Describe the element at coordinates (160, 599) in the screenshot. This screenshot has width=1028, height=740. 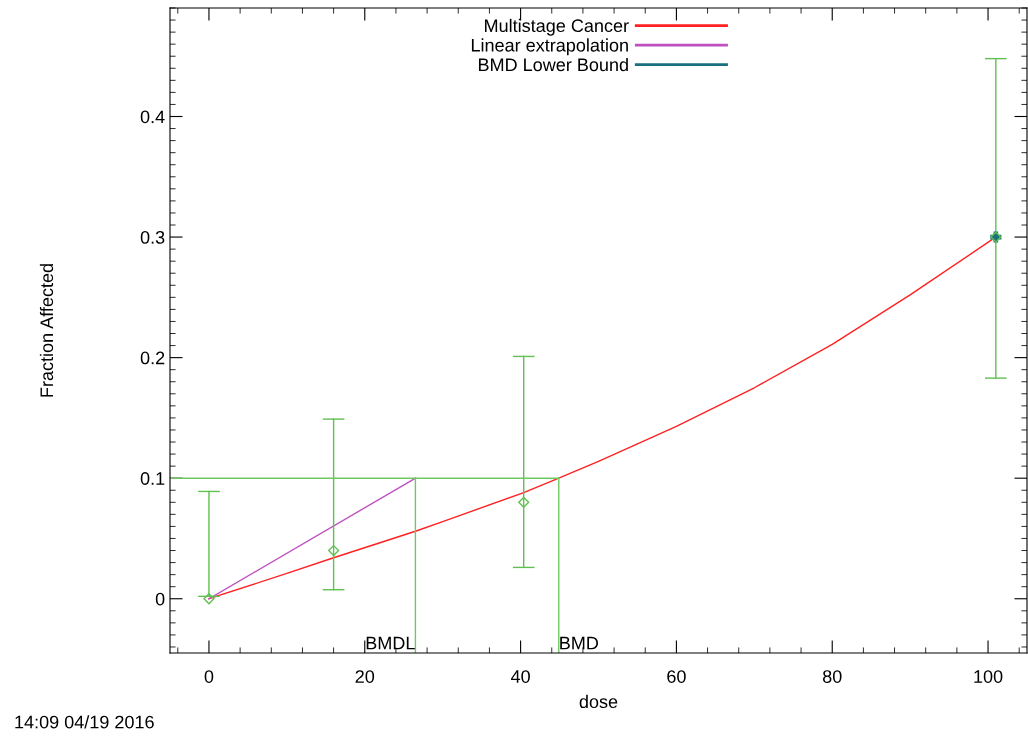
I see `y-tick-label: 0` at that location.